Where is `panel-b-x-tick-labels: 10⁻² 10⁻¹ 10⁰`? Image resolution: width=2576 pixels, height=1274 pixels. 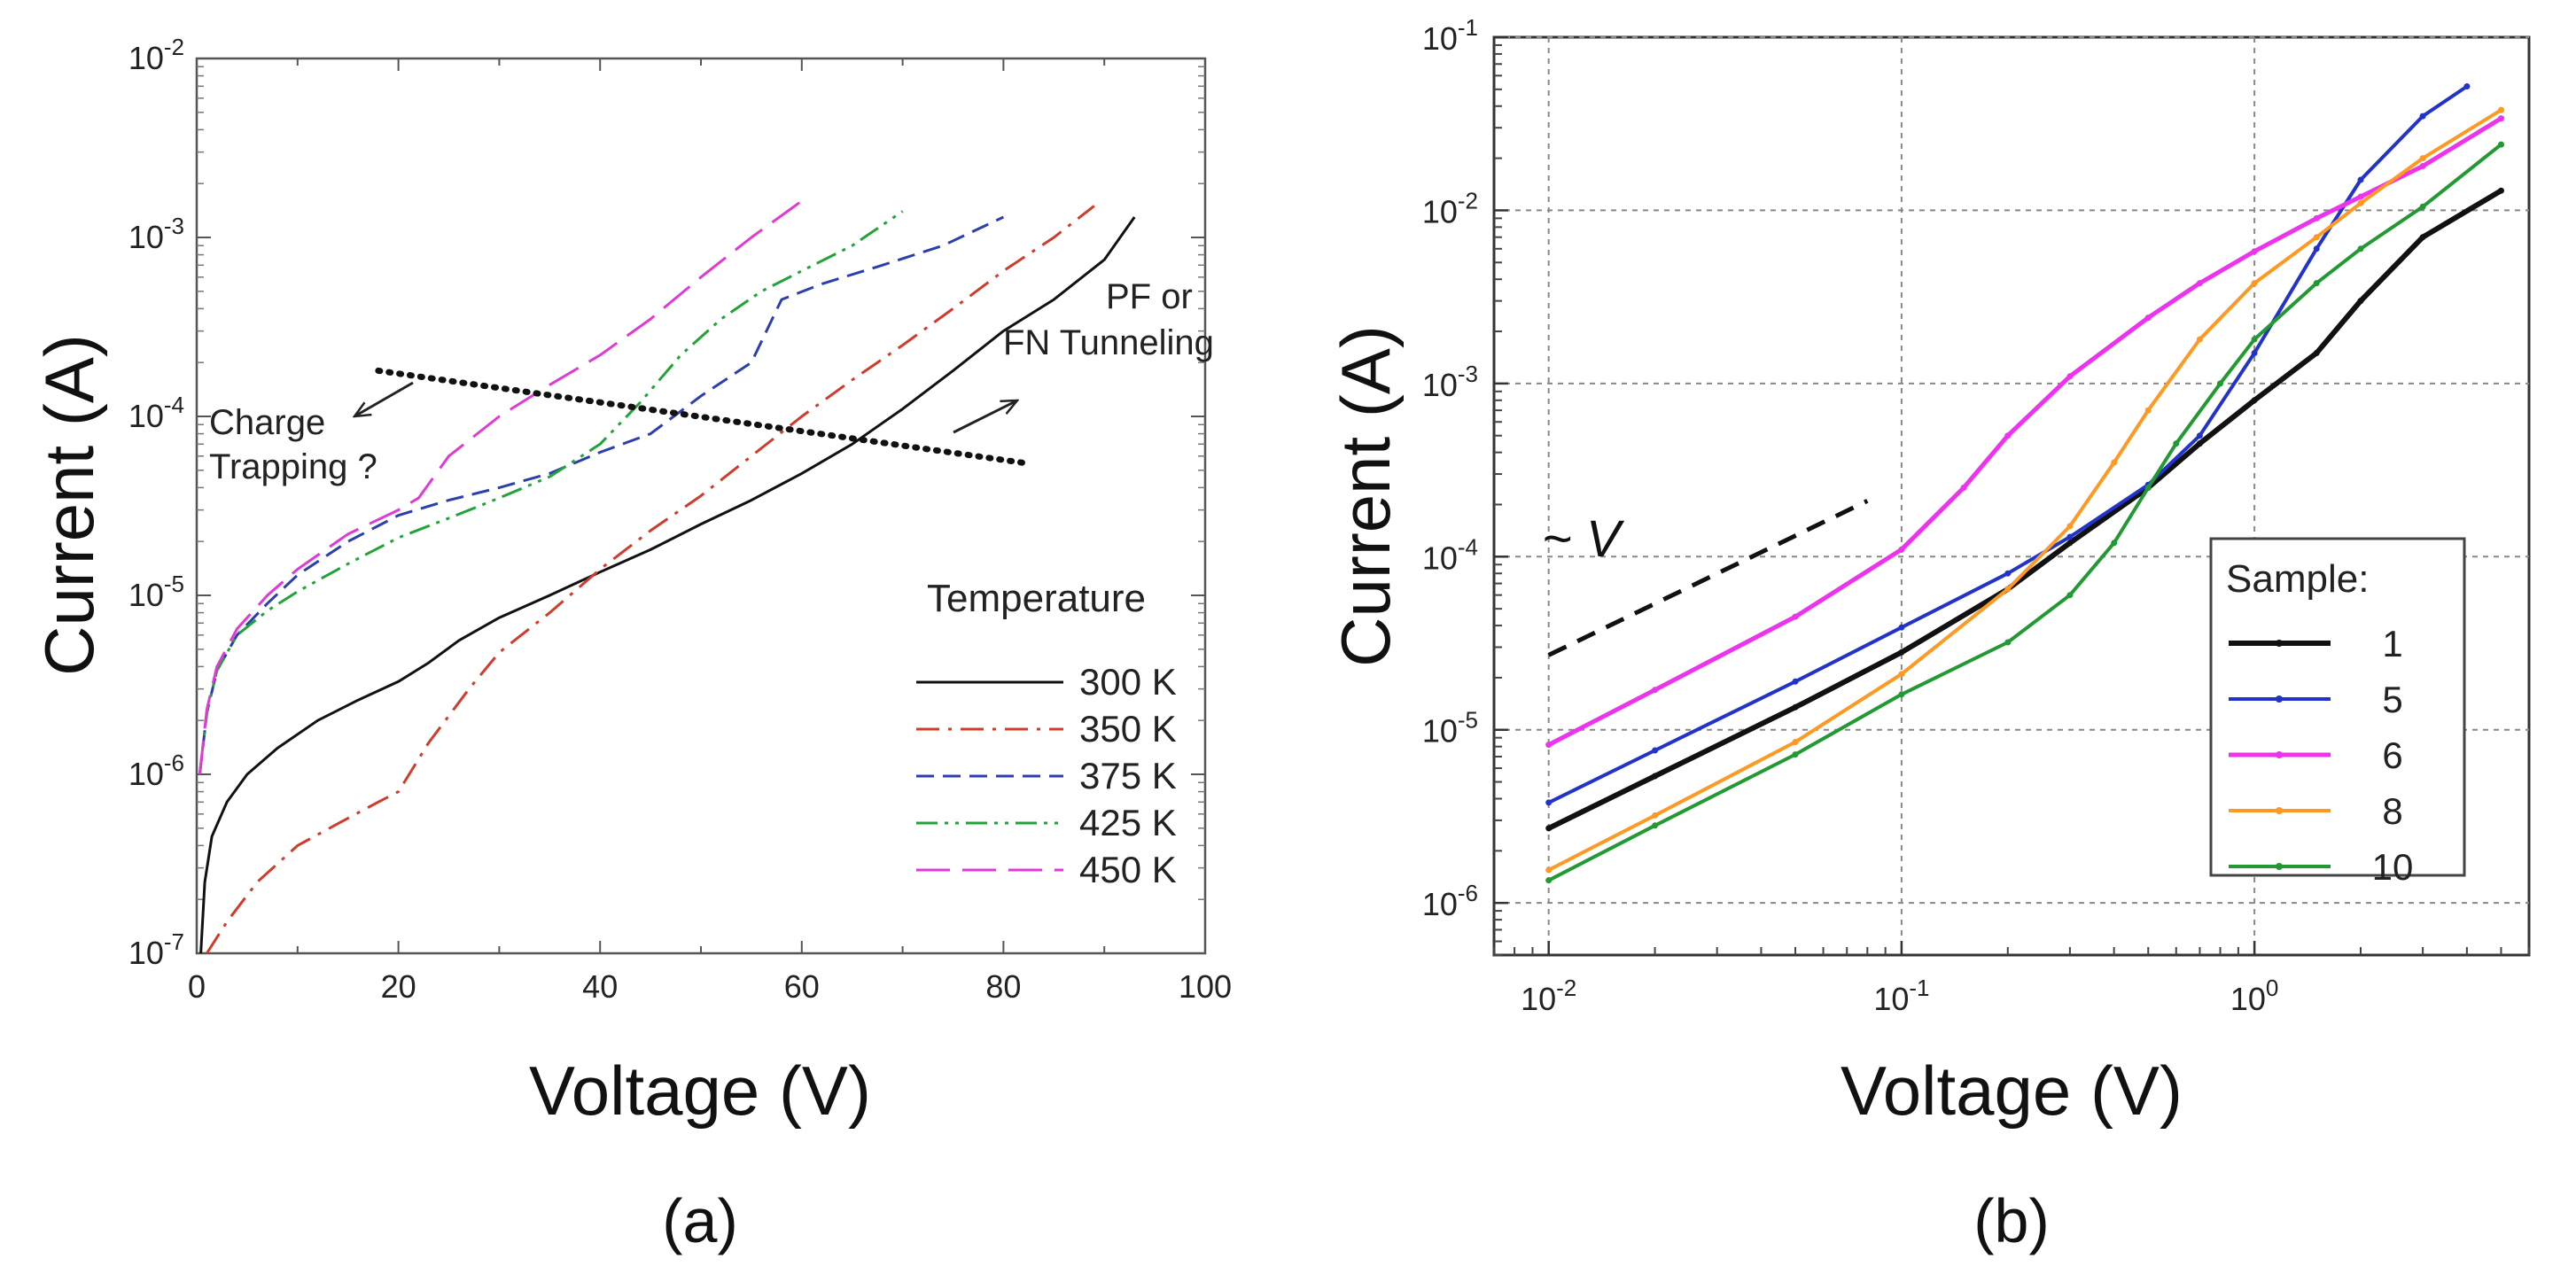
panel-b-x-tick-labels: 10⁻² 10⁻¹ 10⁰ is located at coordinates (1900, 996).